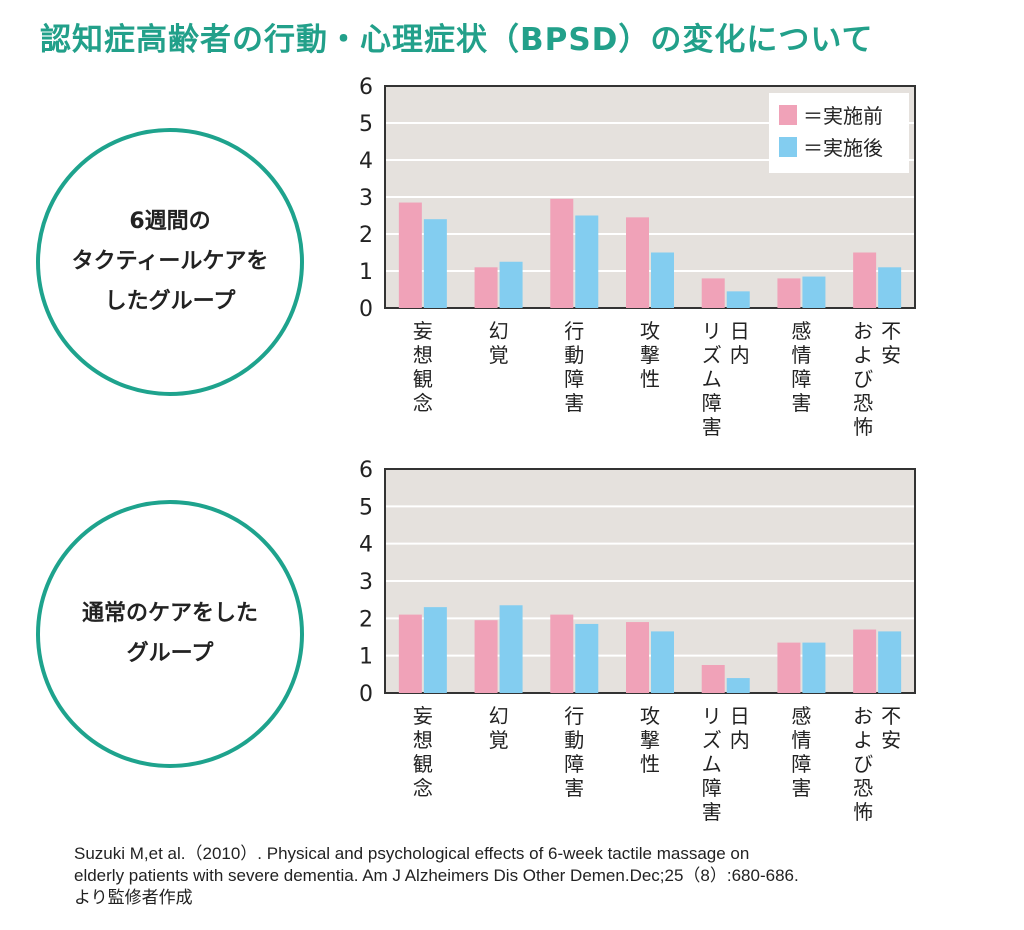  Describe the element at coordinates (863, 764) in the screenshot. I see `x-tick-label: び` at that location.